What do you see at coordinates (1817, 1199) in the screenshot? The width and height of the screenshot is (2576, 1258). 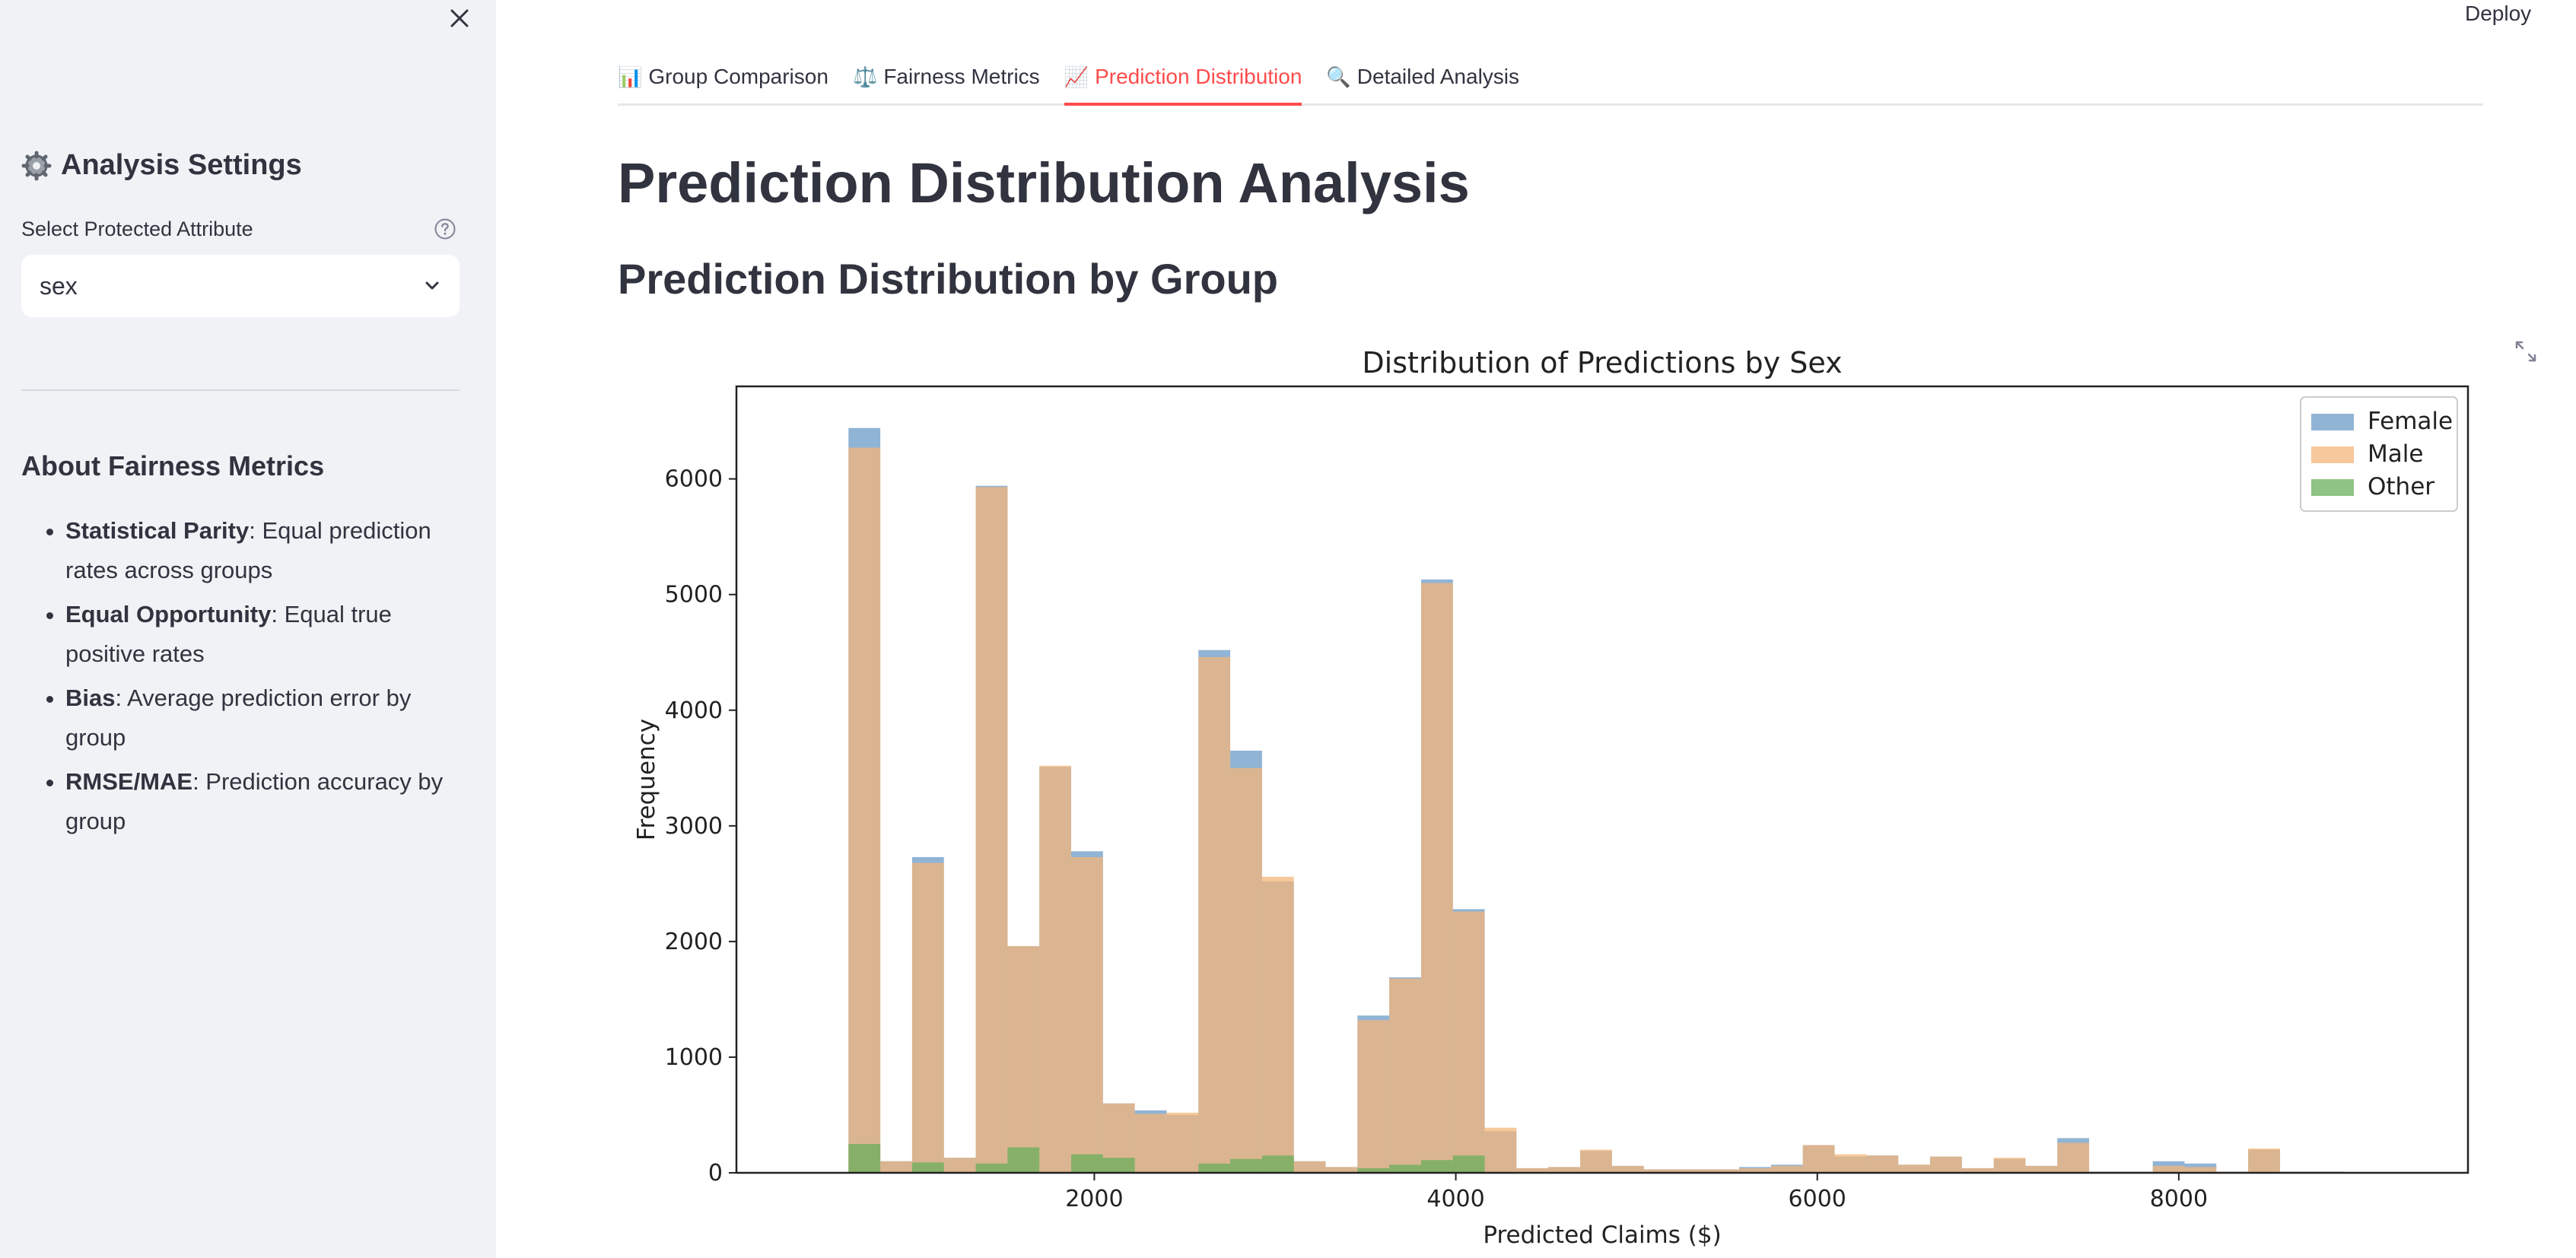 I see `x-tick-label: 6000` at bounding box center [1817, 1199].